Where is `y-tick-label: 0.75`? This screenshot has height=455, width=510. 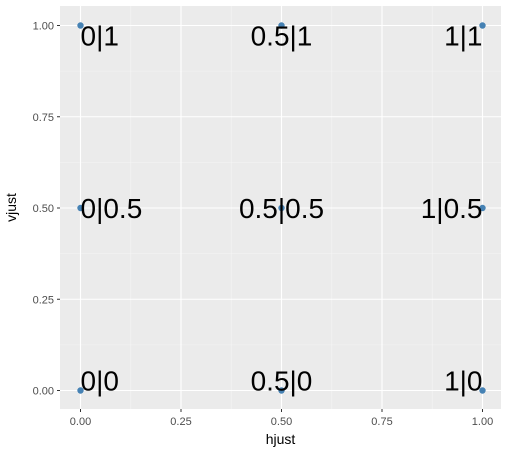
y-tick-label: 0.75 is located at coordinates (43, 118).